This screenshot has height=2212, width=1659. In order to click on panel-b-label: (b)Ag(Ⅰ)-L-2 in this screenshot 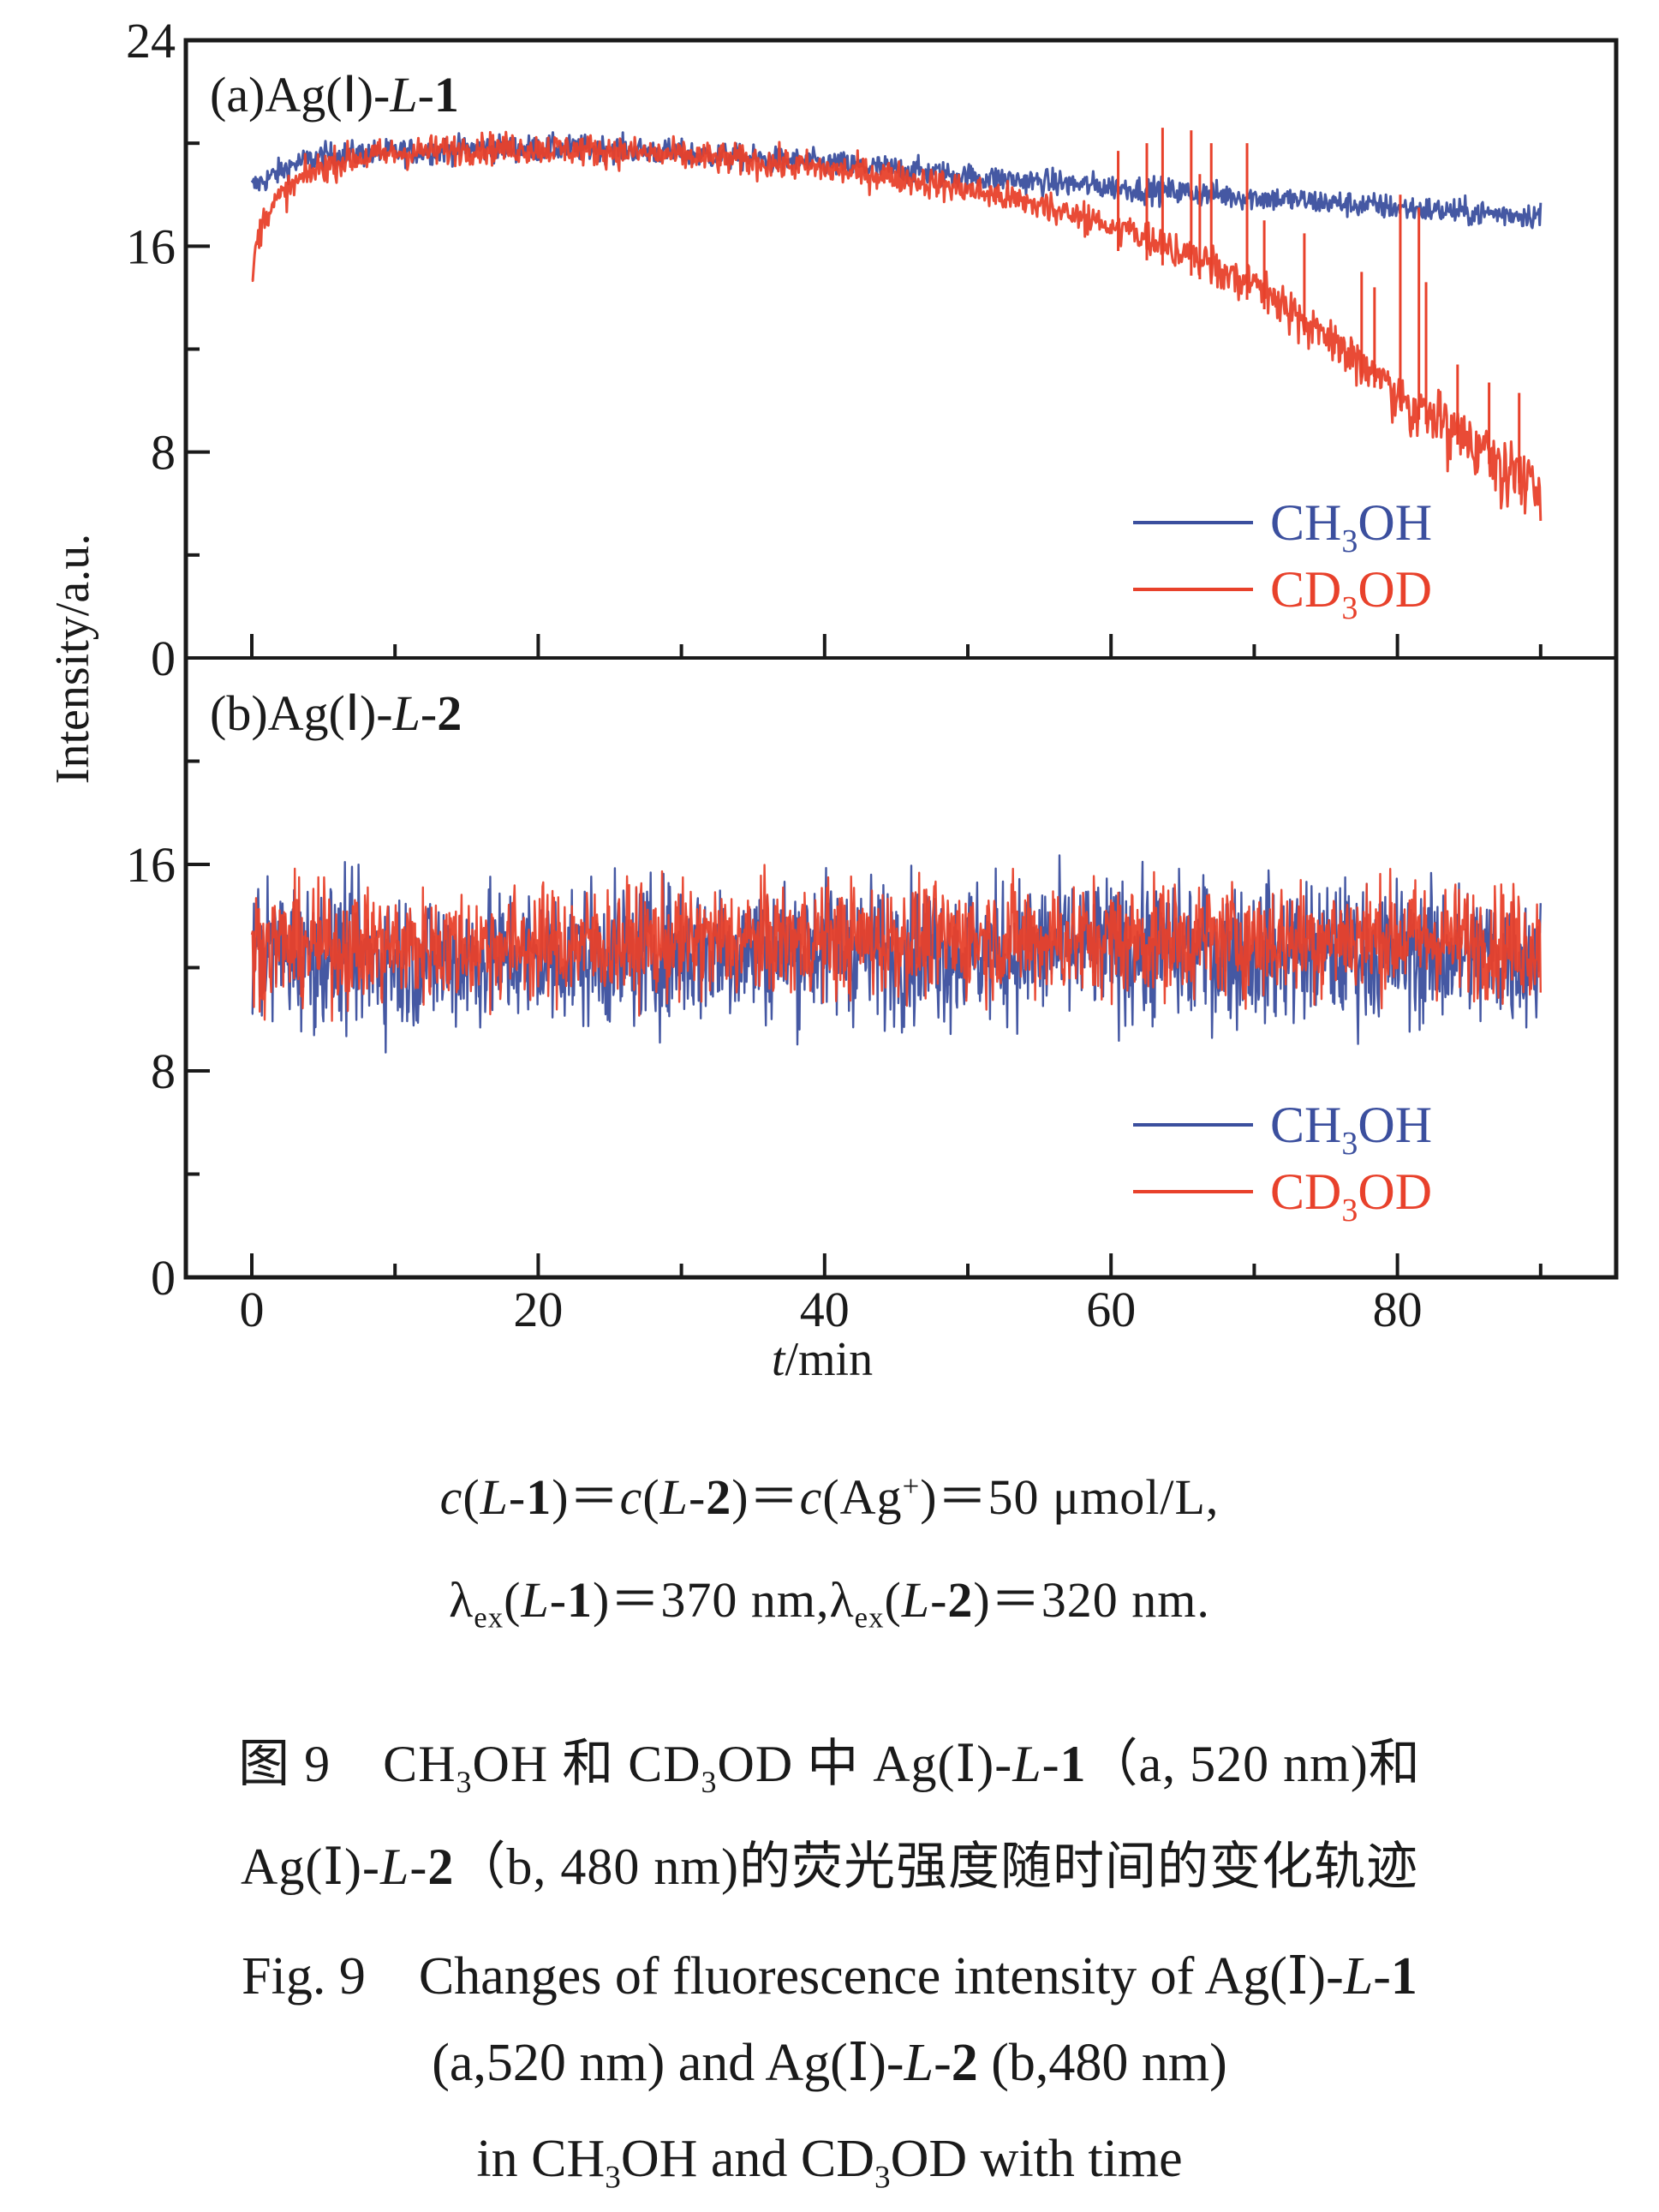, I will do `click(336, 713)`.